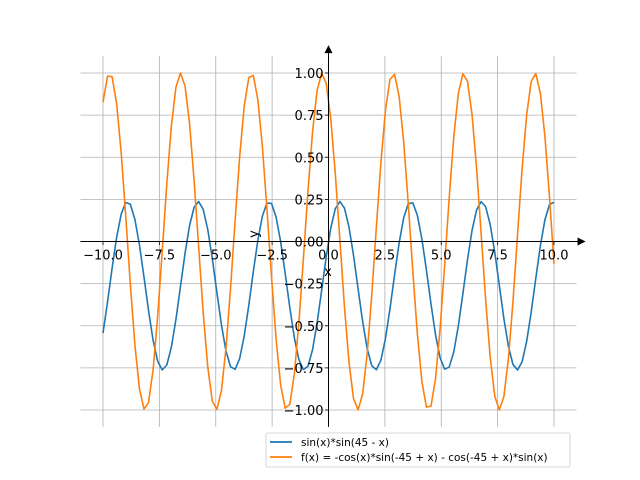 The height and width of the screenshot is (480, 640). I want to click on legend-label-1: sin(x)*sin(45 - x), so click(345, 443).